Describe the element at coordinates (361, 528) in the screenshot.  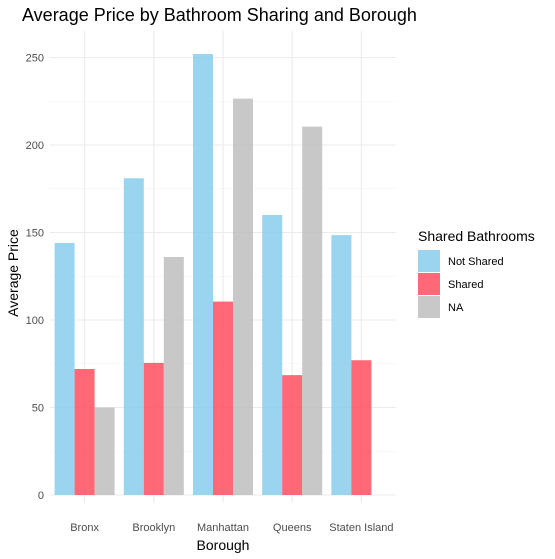
I see `x-tick-label: Staten Island` at that location.